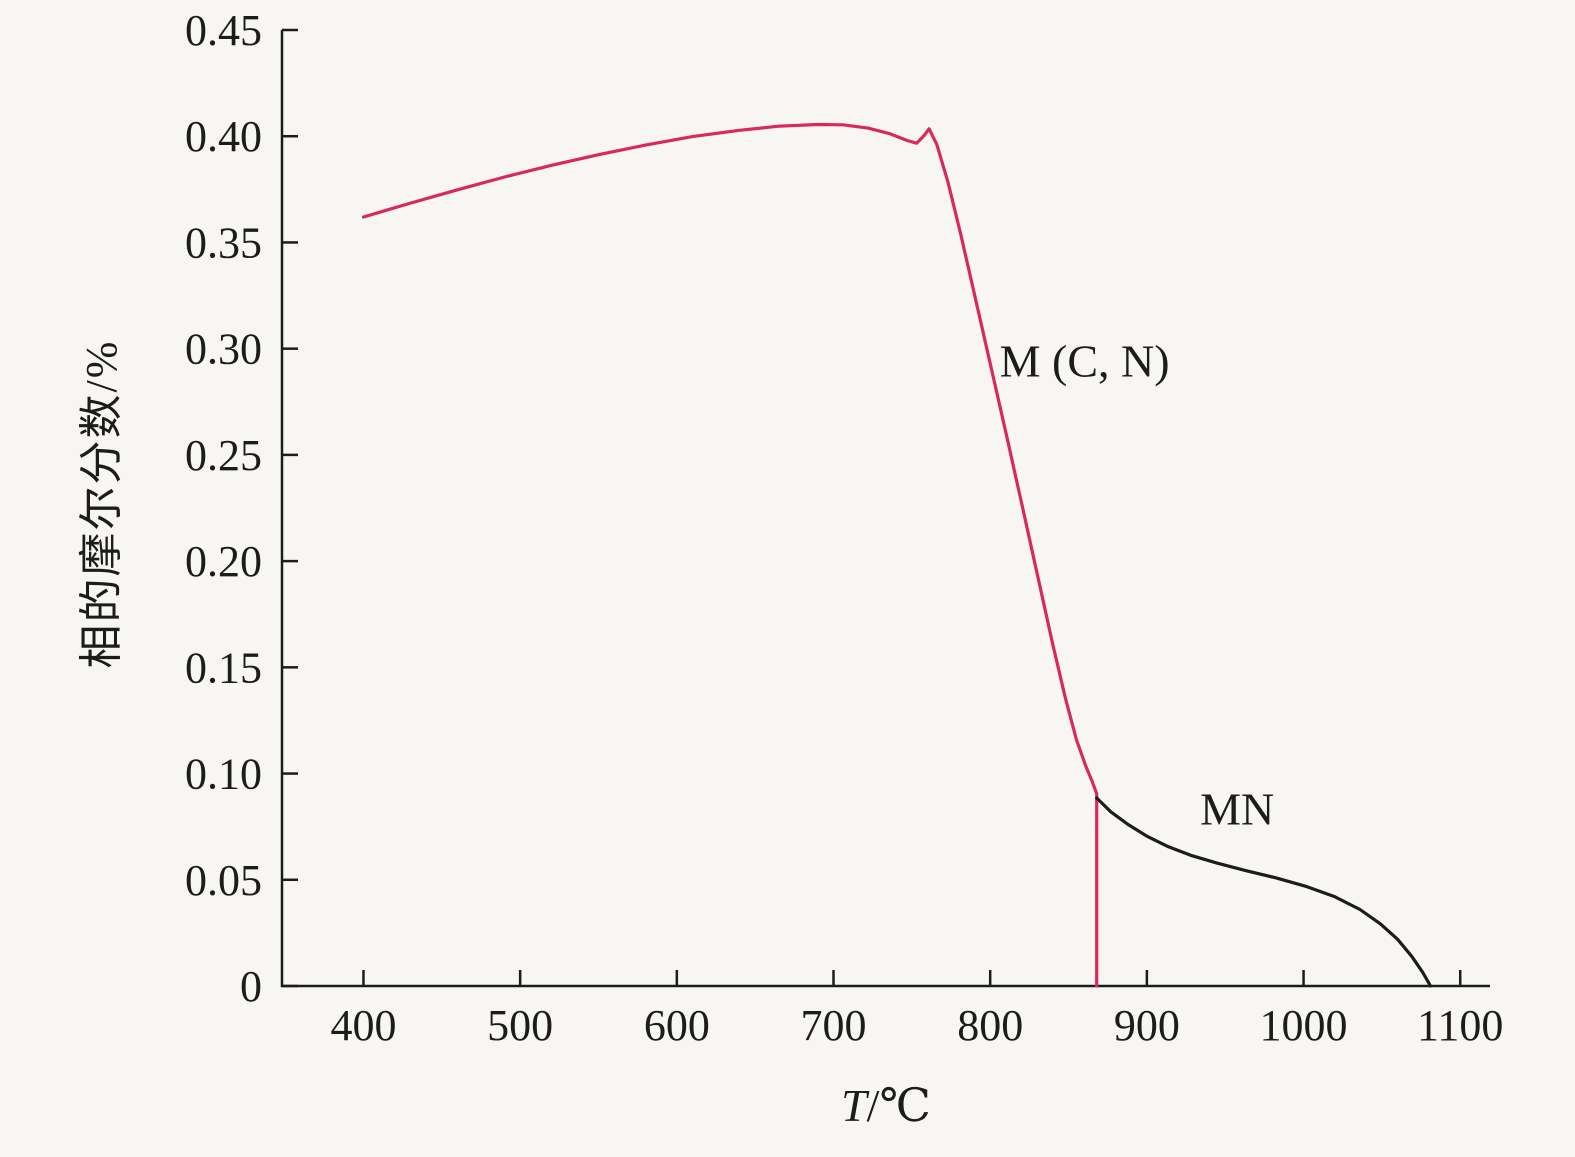  What do you see at coordinates (223, 30) in the screenshot?
I see `y-tick-label: 0.45` at bounding box center [223, 30].